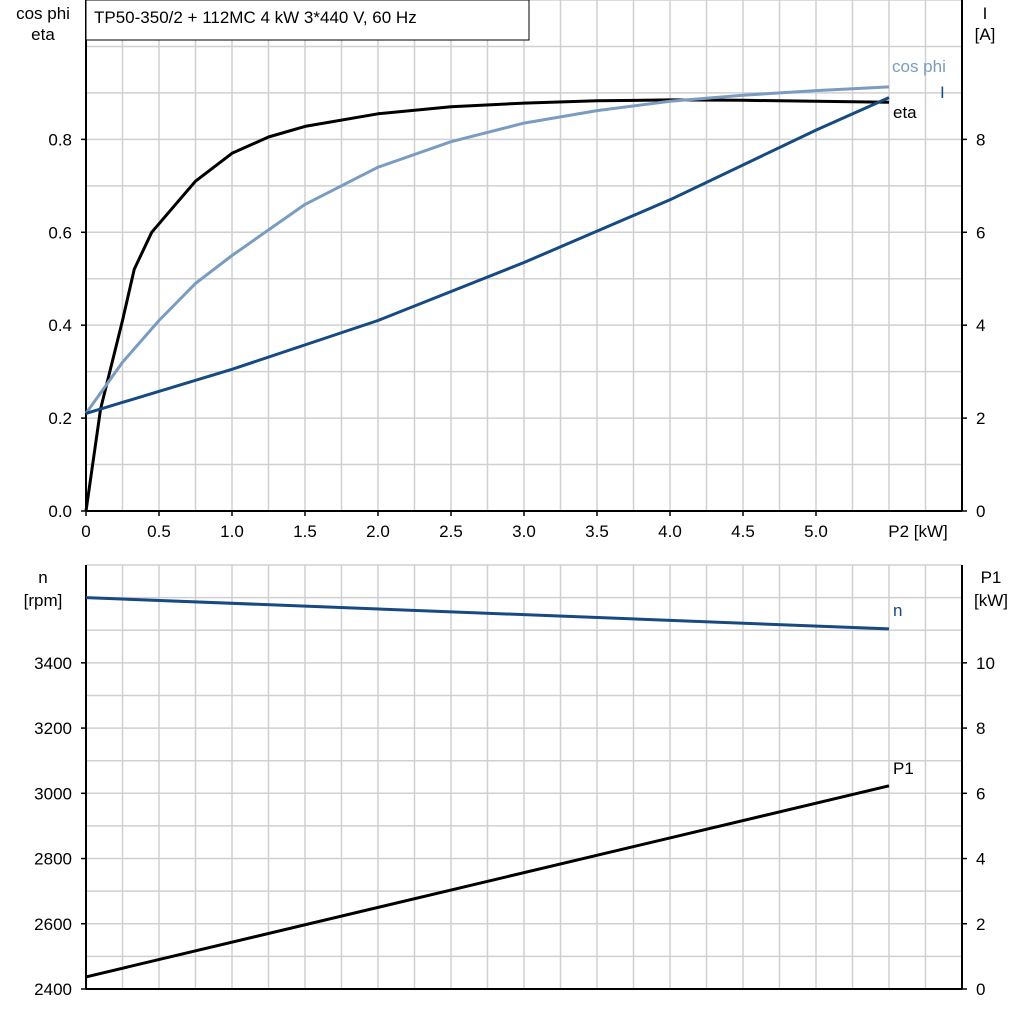 This screenshot has width=1024, height=1024. I want to click on ylabel-p1: P1, so click(991, 577).